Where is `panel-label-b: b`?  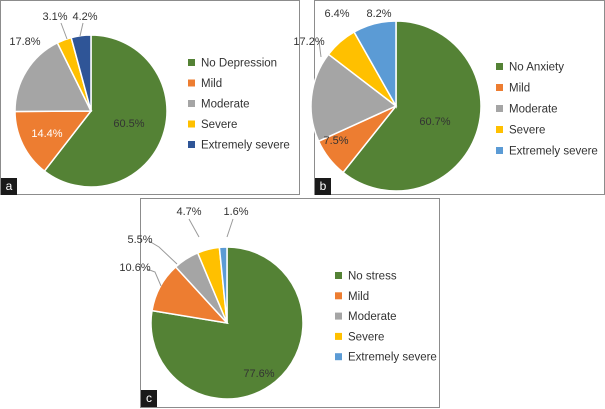 panel-label-b: b is located at coordinates (323, 186).